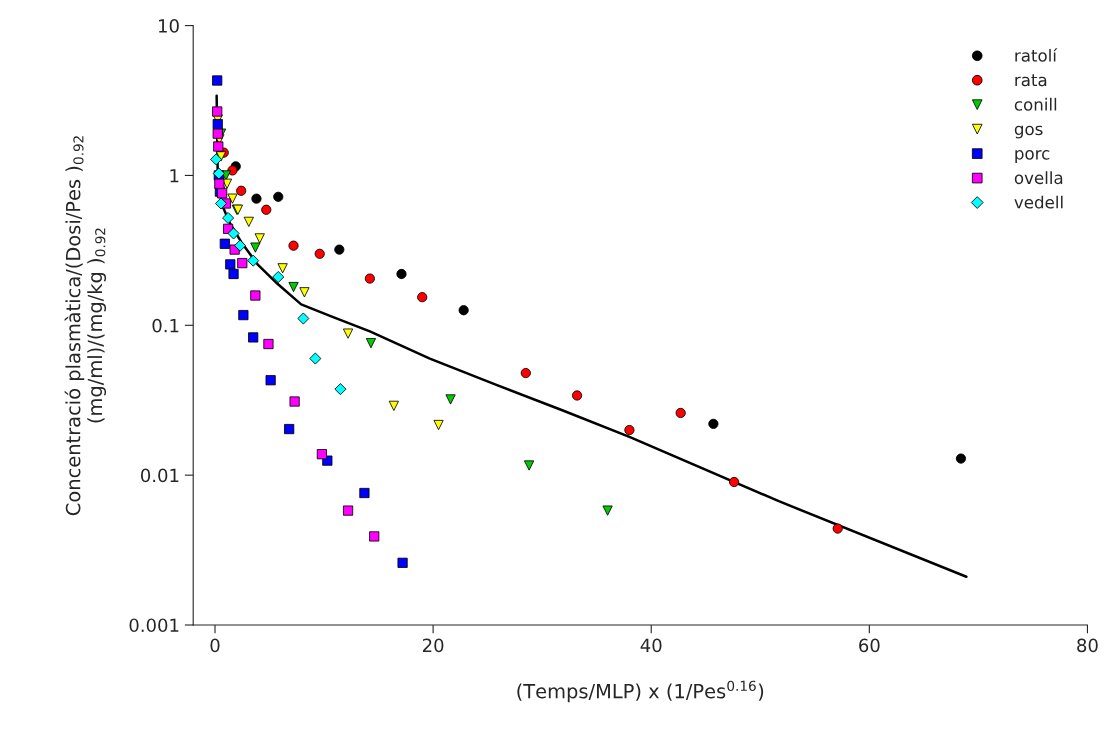  I want to click on x-tick-label: 80, so click(1087, 645).